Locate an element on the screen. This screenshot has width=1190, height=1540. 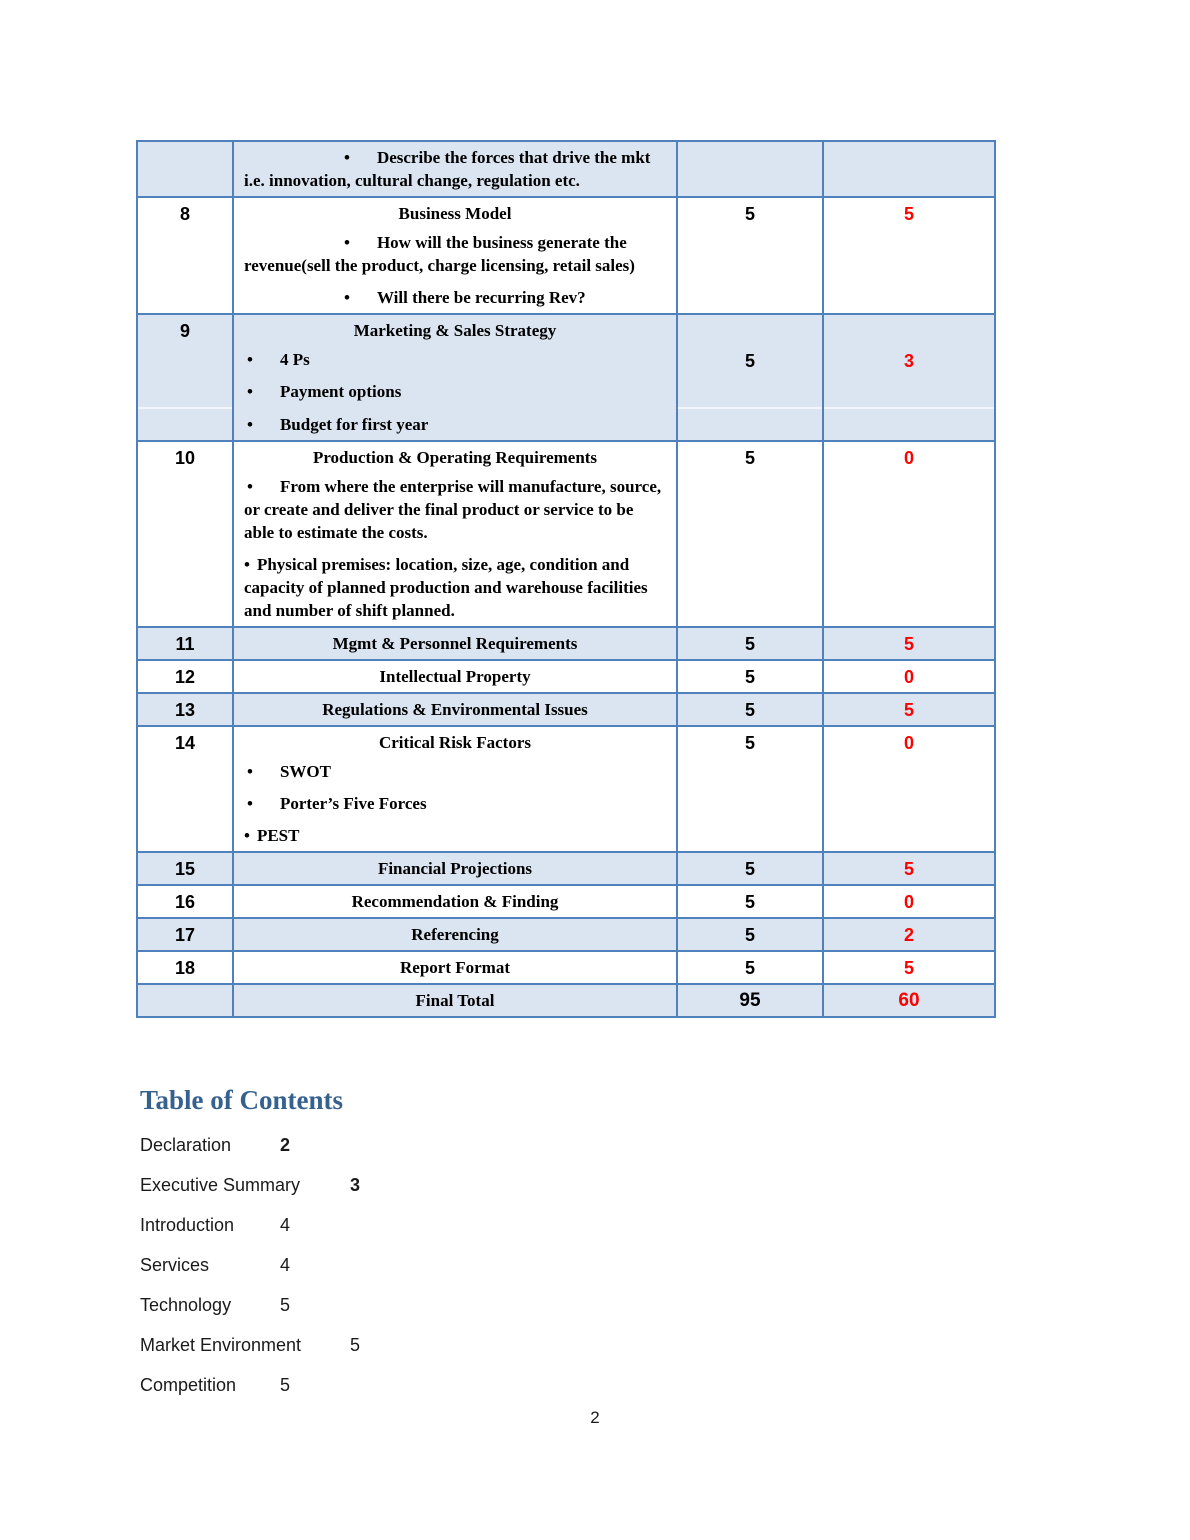
description-cell: Regulations & Environmental Issues is located at coordinates (455, 709).